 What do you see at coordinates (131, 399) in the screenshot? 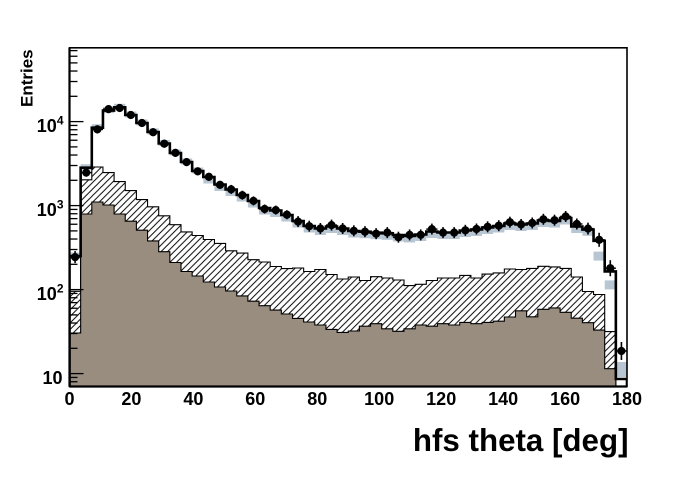
I see `svg-text: 20` at bounding box center [131, 399].